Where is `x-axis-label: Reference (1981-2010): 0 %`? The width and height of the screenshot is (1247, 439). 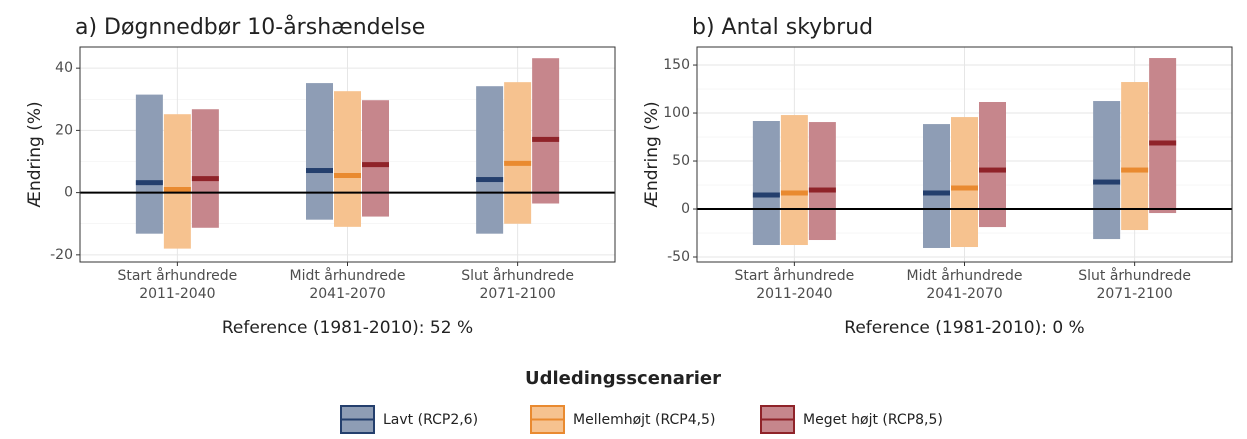 x-axis-label: Reference (1981-2010): 0 % is located at coordinates (964, 328).